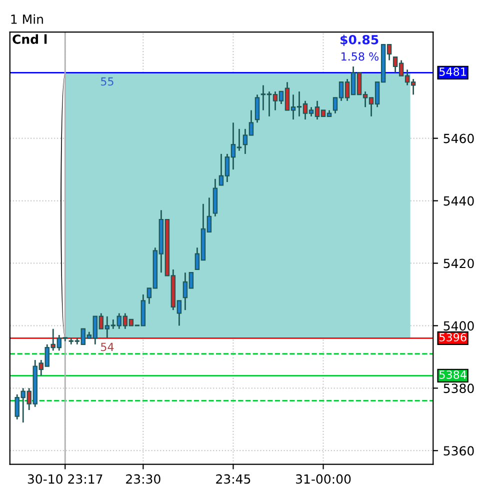  Describe the element at coordinates (453, 337) in the screenshot. I see `ref-line-label: 5396` at that location.